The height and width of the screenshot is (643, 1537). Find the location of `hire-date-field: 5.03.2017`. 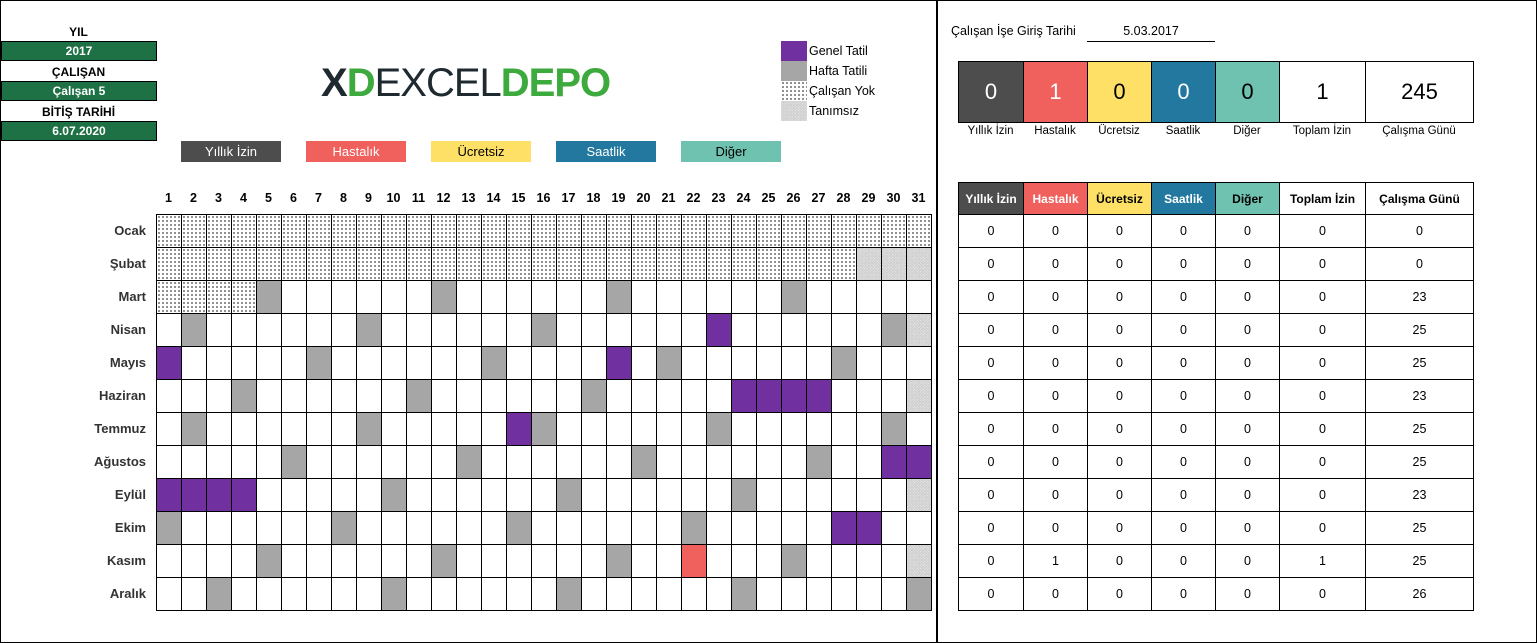

hire-date-field: 5.03.2017 is located at coordinates (1151, 33).